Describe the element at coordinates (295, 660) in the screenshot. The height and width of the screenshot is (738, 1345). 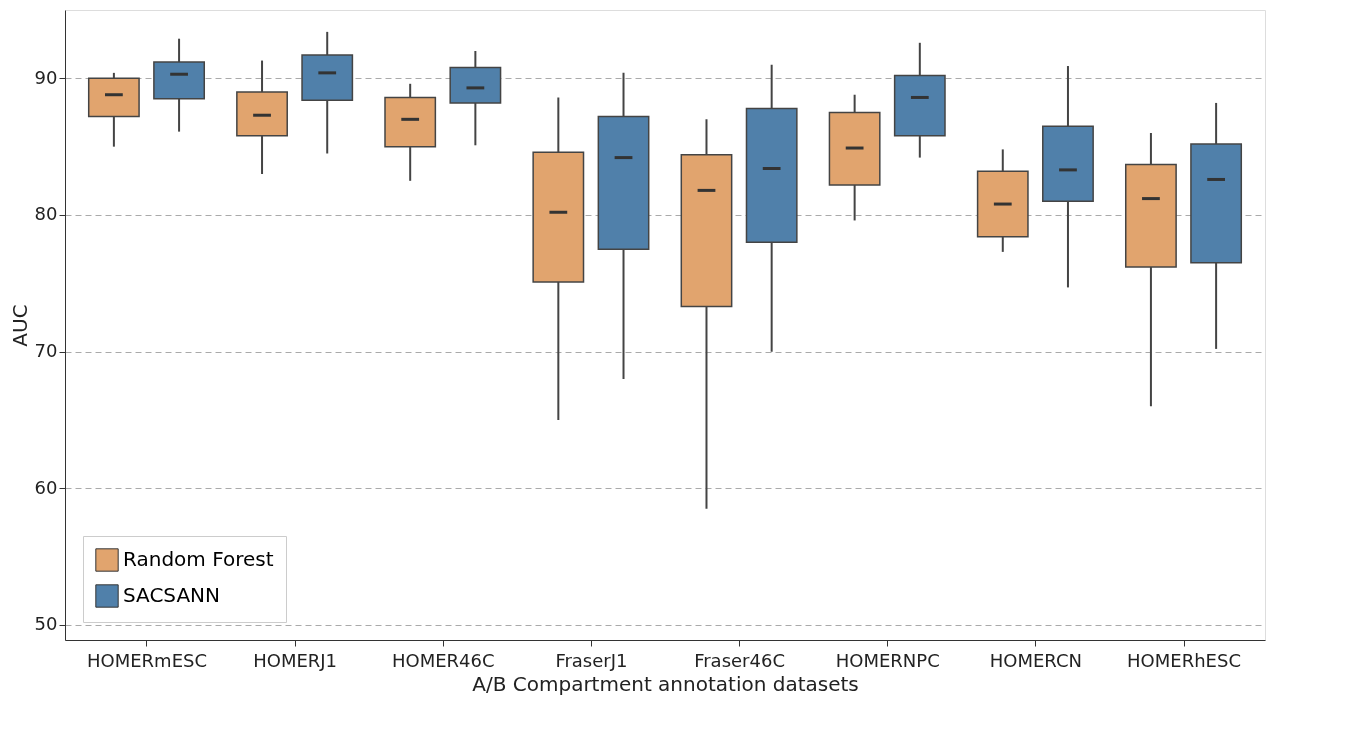
I see `x-tick-label: HOMERJ1` at that location.